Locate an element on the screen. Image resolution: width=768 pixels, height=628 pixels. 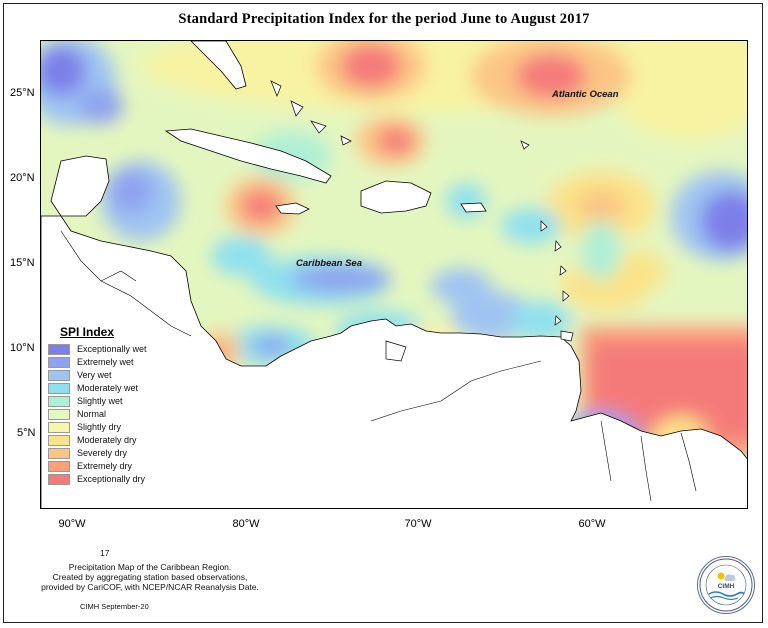
legend-label: Moderately wet is located at coordinates (108, 388).